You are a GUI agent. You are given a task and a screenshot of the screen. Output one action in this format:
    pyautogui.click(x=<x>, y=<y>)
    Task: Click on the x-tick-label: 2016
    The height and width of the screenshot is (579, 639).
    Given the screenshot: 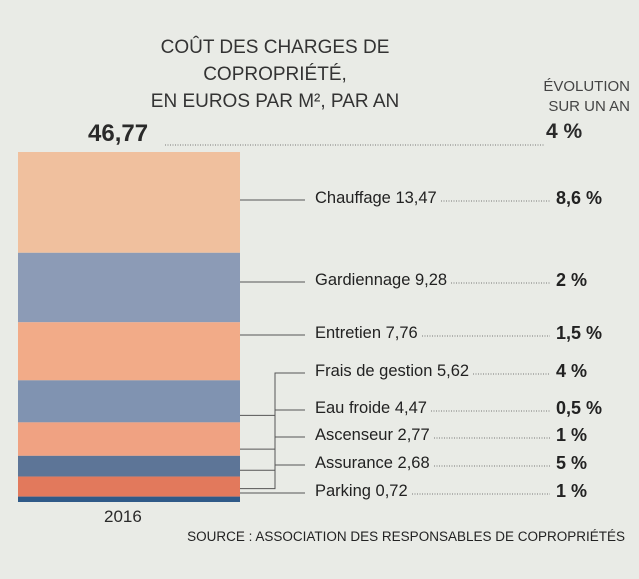 What is the action you would take?
    pyautogui.click(x=123, y=516)
    